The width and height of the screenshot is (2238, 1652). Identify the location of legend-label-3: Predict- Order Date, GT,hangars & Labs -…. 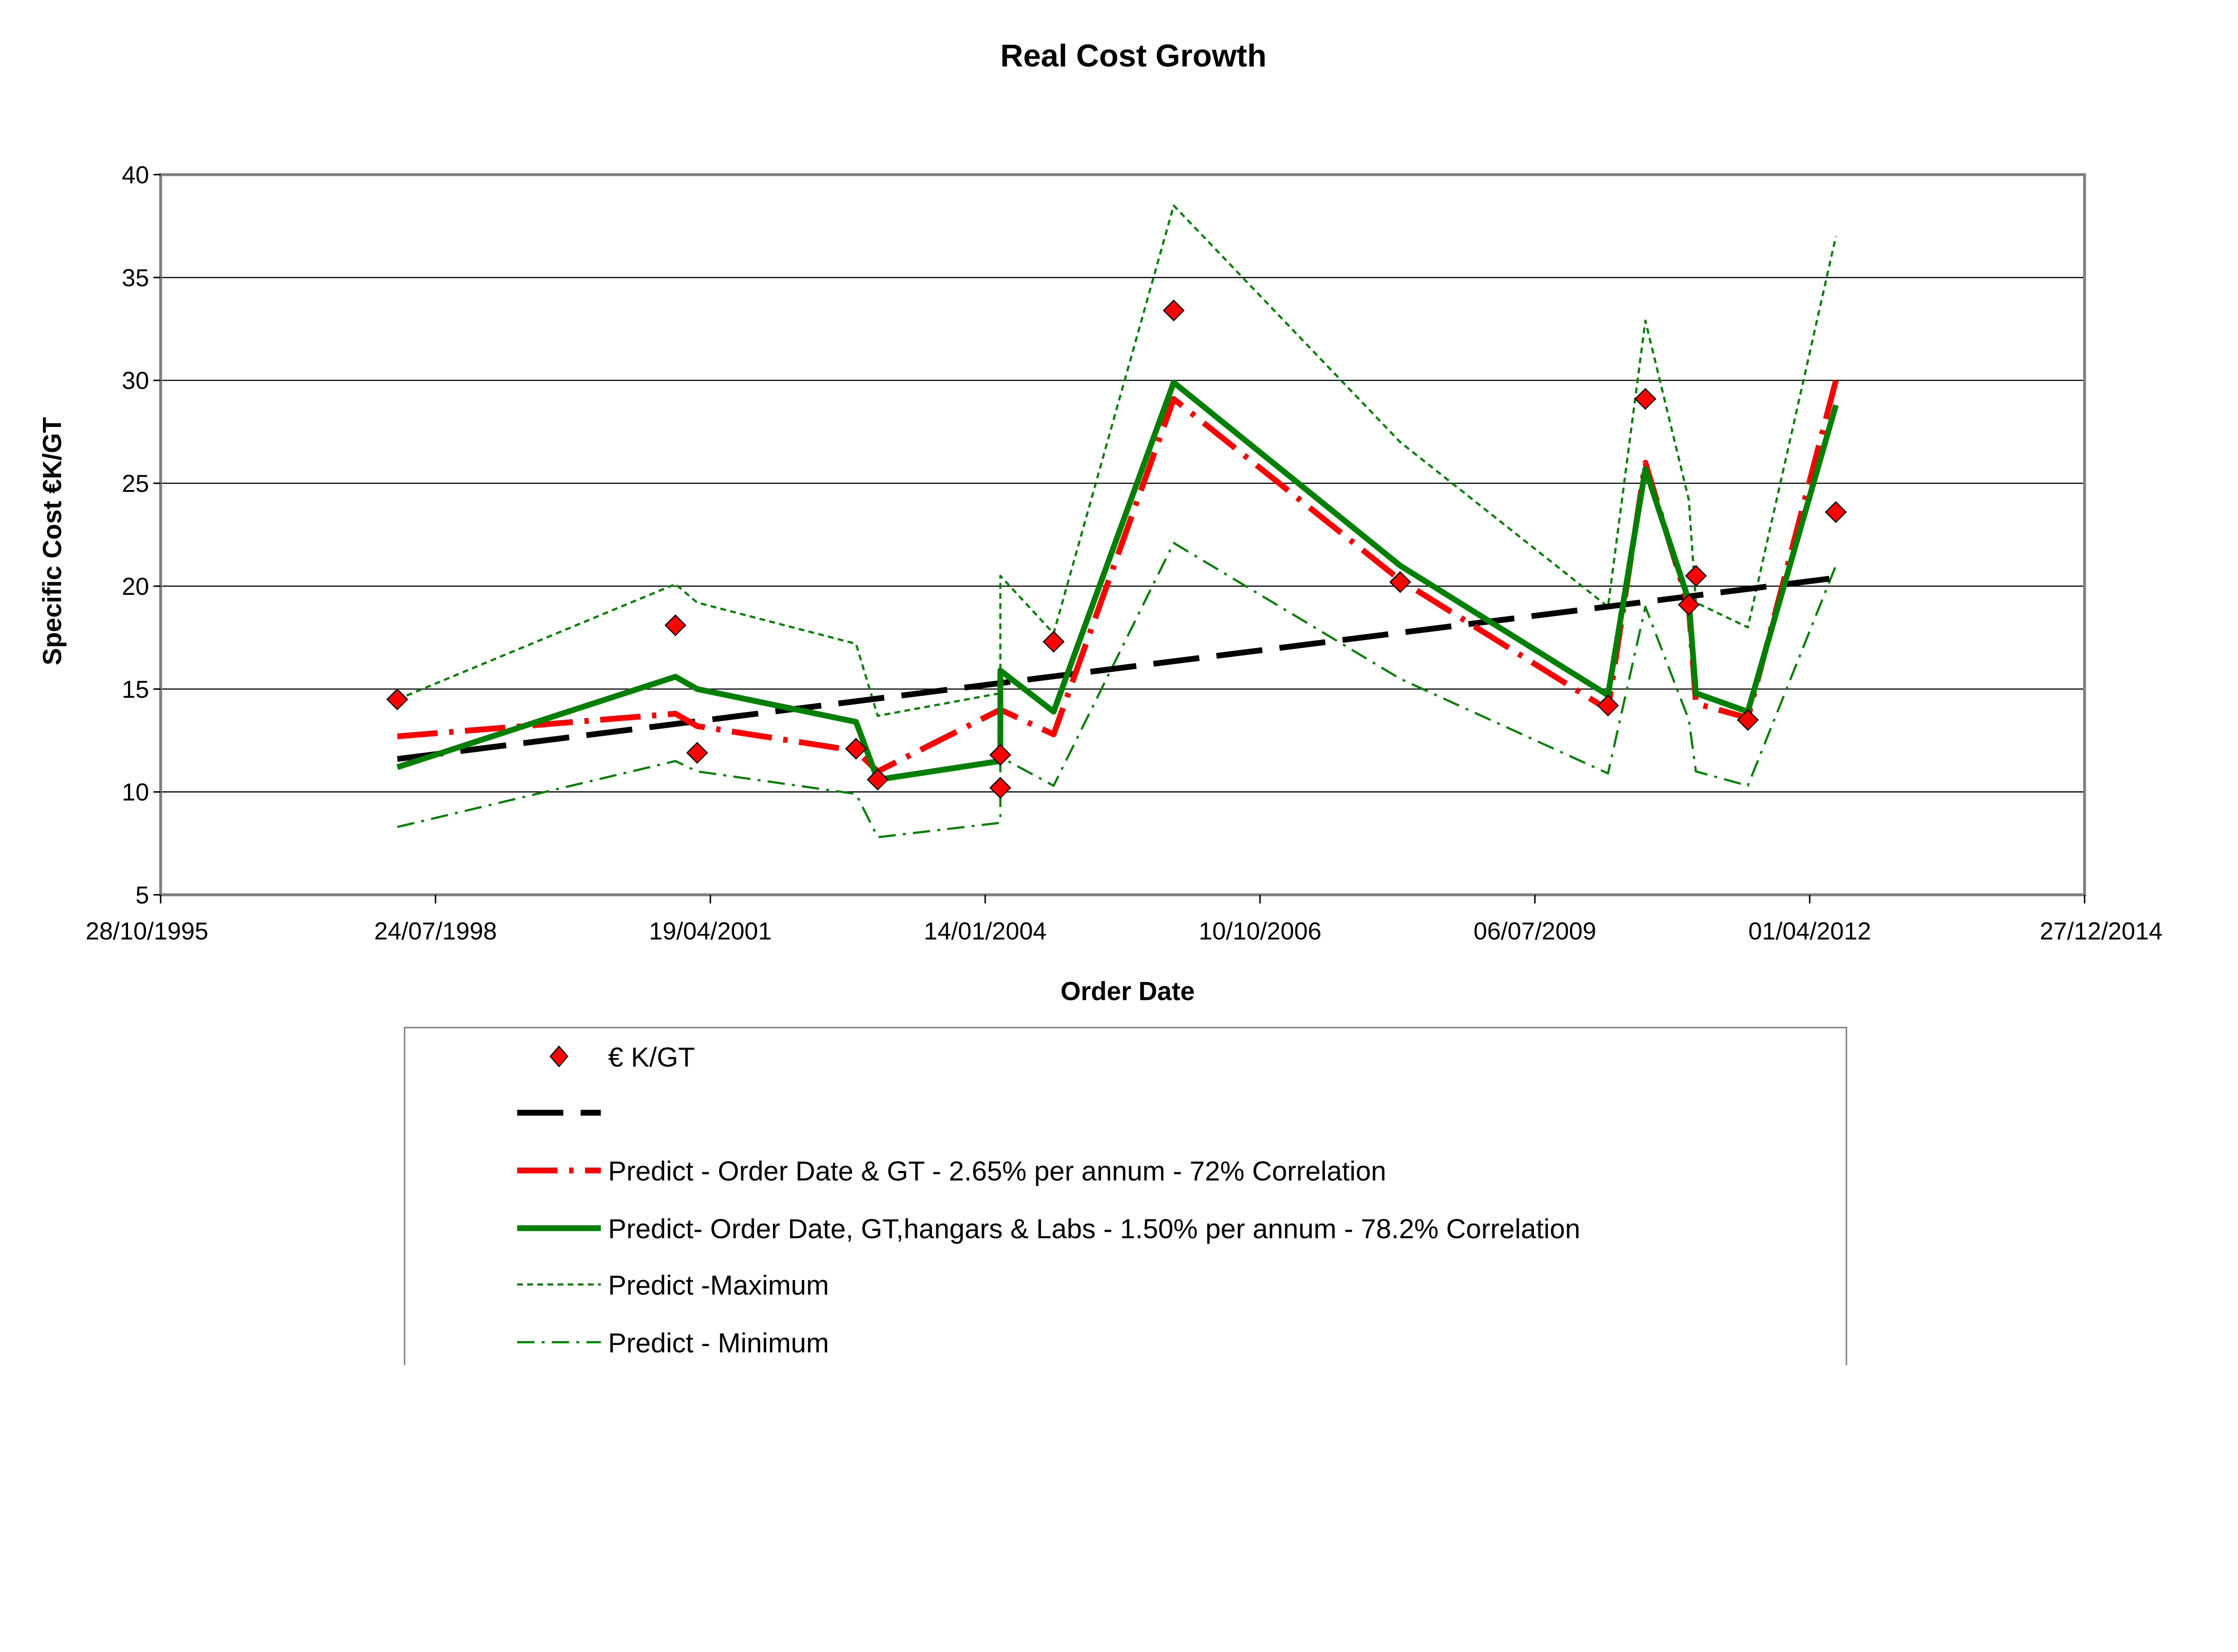
(1094, 1229).